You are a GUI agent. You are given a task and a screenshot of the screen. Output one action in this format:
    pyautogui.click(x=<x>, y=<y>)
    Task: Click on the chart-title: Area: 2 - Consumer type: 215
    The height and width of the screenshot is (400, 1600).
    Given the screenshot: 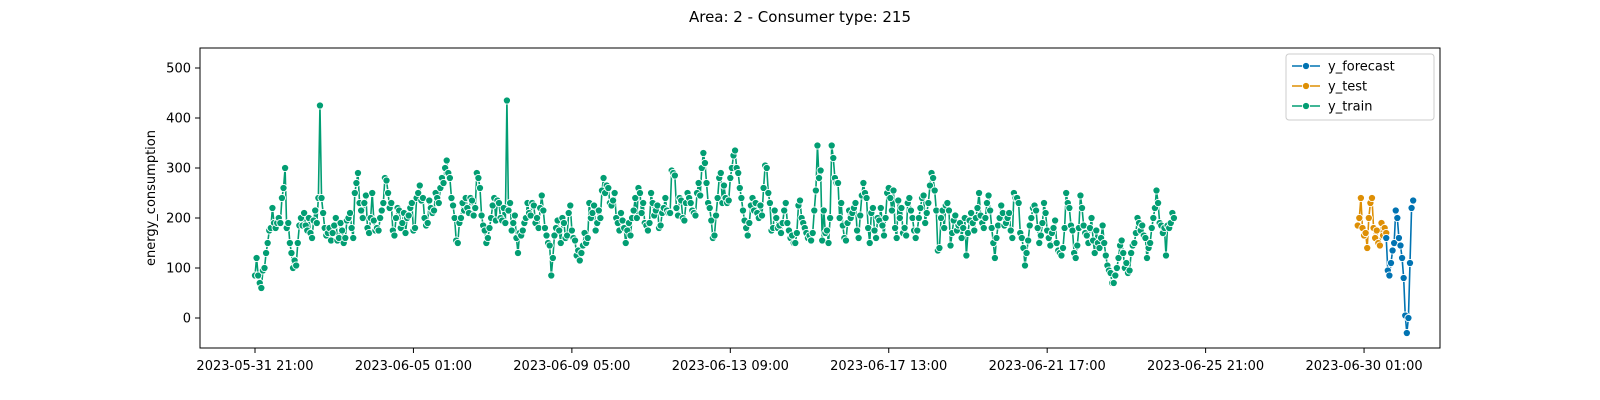 What is the action you would take?
    pyautogui.click(x=800, y=17)
    